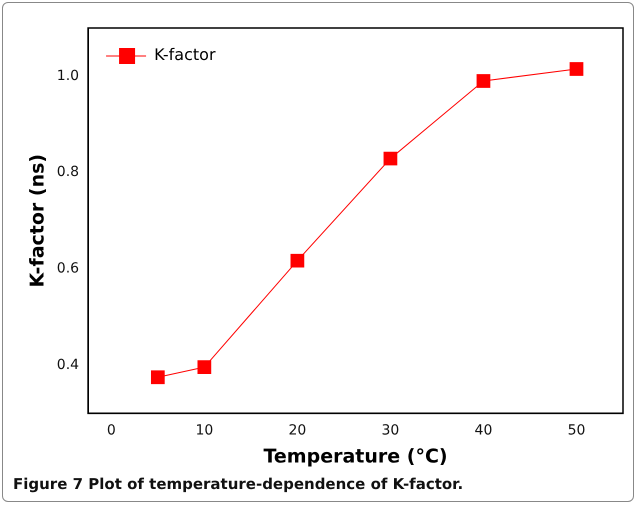 This screenshot has height=520, width=634. Describe the element at coordinates (111, 430) in the screenshot. I see `x-tick-label: 0` at that location.